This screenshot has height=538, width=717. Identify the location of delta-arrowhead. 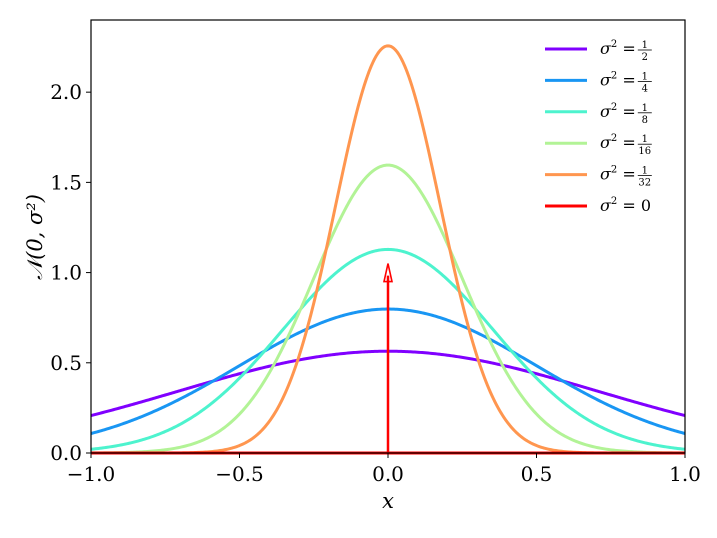
(388, 273).